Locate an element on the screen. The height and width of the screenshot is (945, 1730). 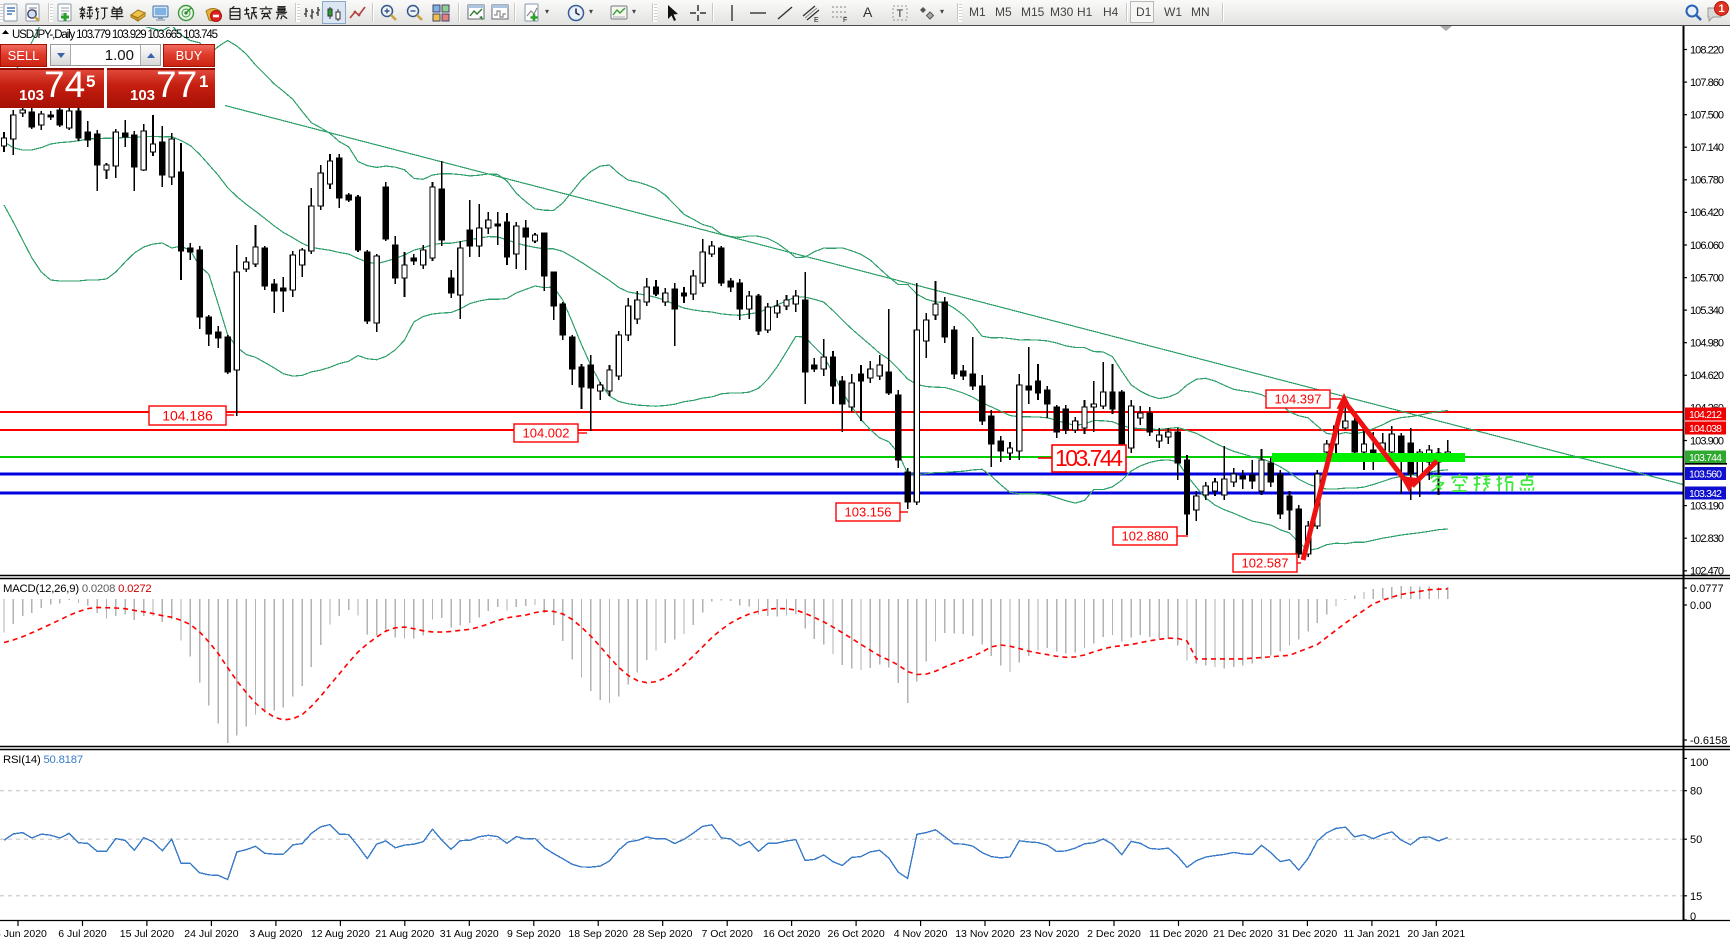
svg-text: E is located at coordinates (816, 20).